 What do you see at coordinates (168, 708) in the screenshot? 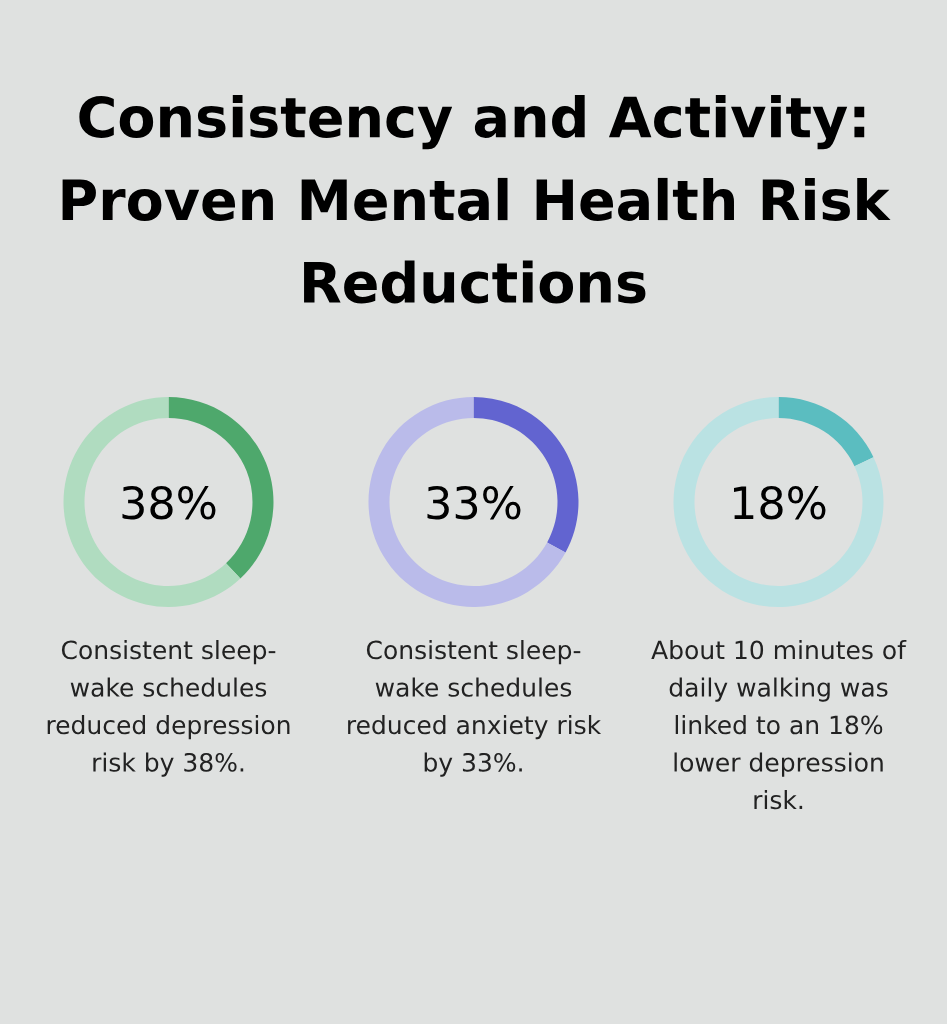
I see `text: Consistent sleep-wake schedules reduced depression risk by 38%.` at bounding box center [168, 708].